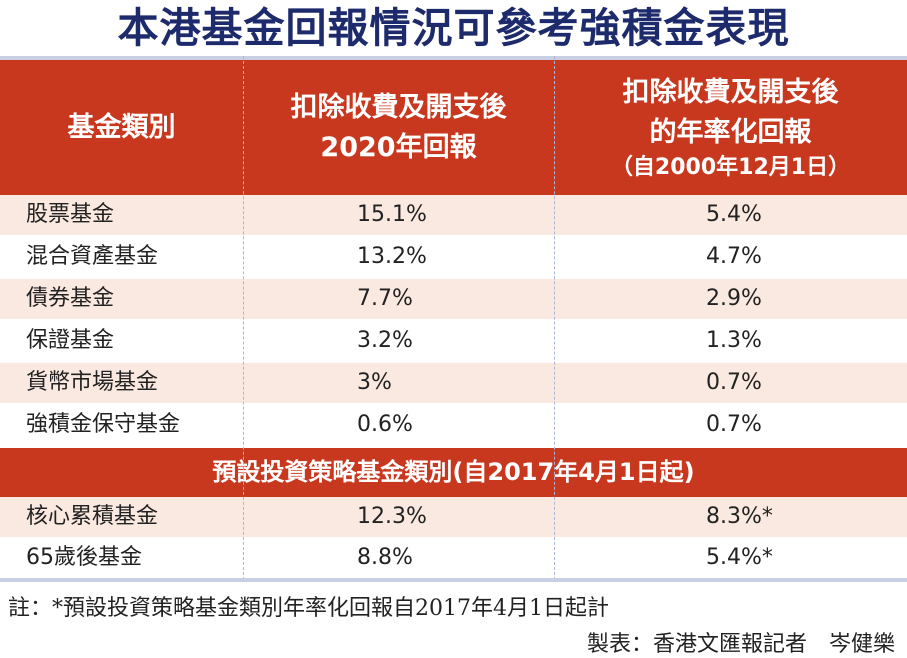 Image resolution: width=907 pixels, height=658 pixels. I want to click on header-label: （自2000年12月1日）, so click(730, 167).